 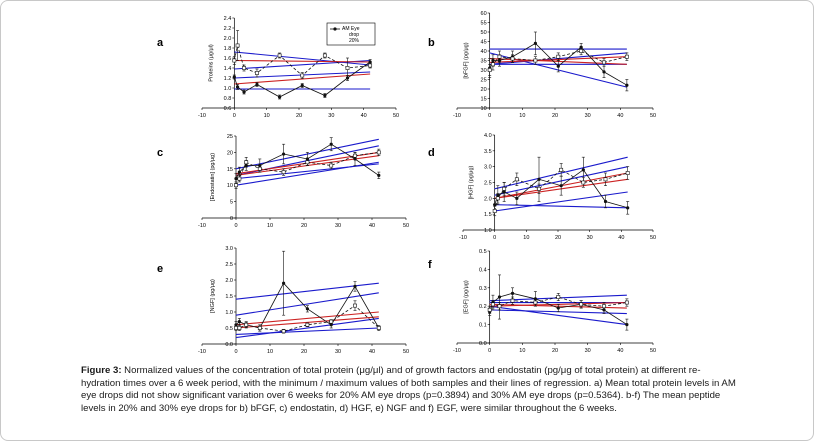 I want to click on legend-label-line: drop, so click(x=354, y=35).